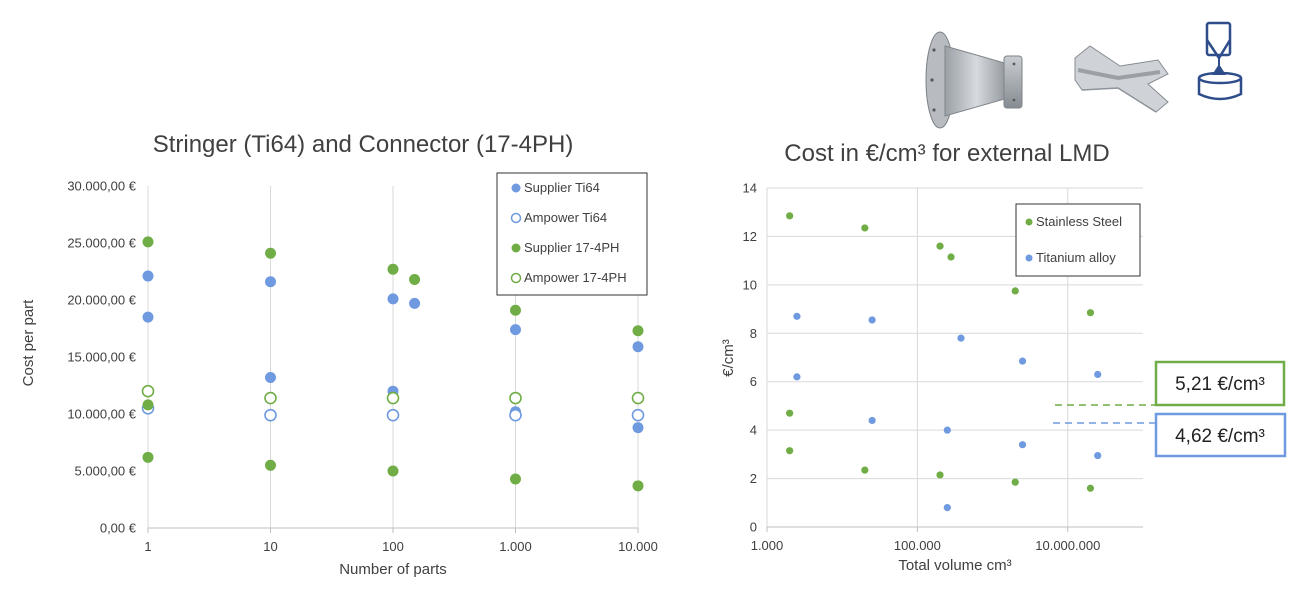 The width and height of the screenshot is (1300, 603). I want to click on y-tick-label: 20.000,00 €, so click(101, 300).